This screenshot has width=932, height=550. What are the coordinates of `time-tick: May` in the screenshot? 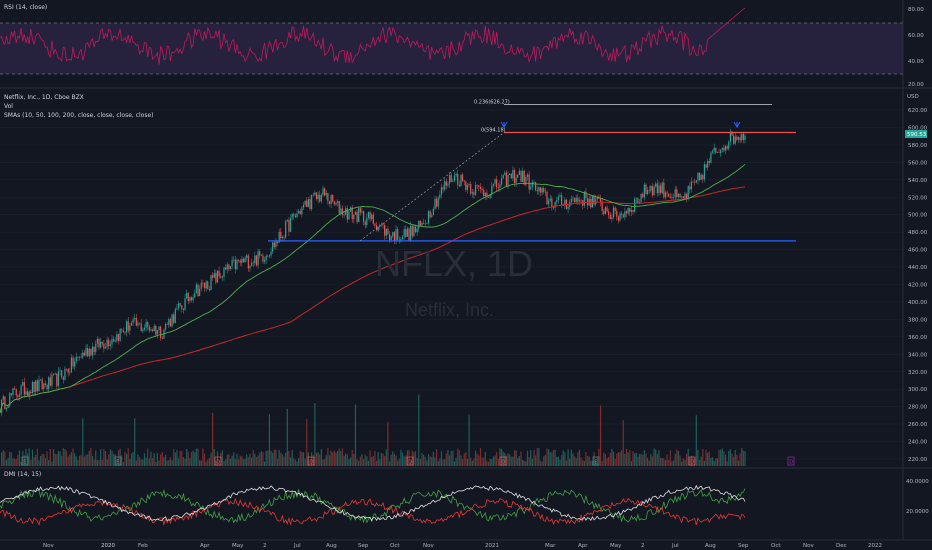 It's located at (616, 546).